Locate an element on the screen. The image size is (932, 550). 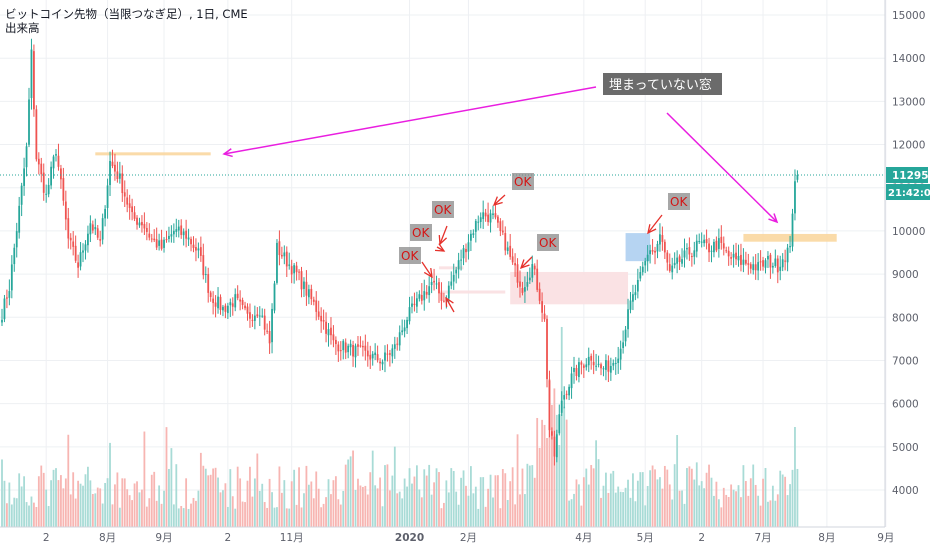
x-tick-label: 2 is located at coordinates (228, 538).